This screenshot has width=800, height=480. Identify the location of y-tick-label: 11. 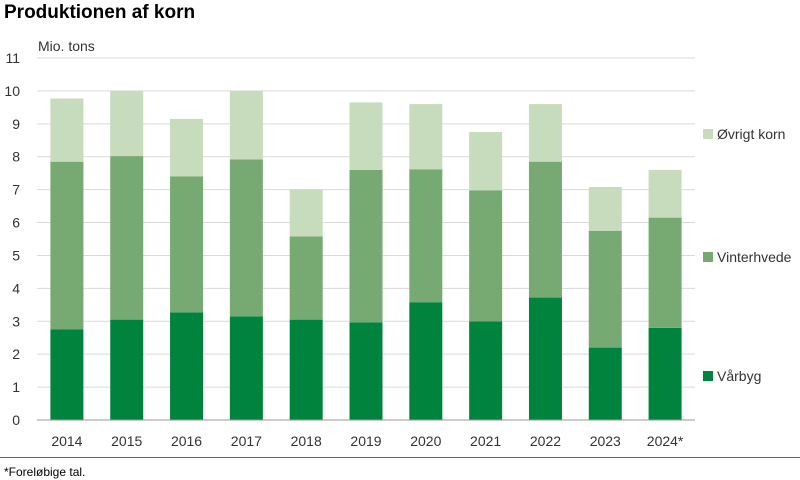
(12, 58).